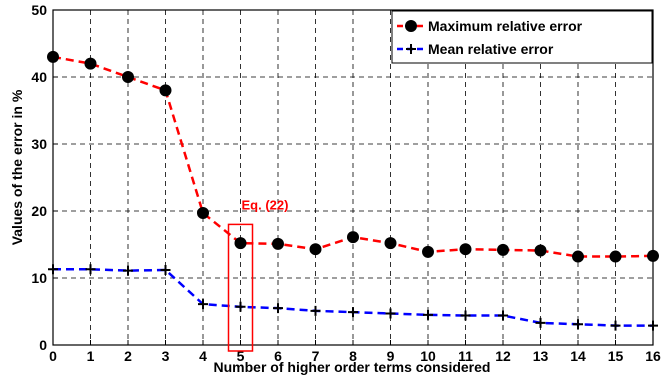 This screenshot has height=383, width=665. What do you see at coordinates (505, 26) in the screenshot?
I see `legend-label: Maximum relative error` at bounding box center [505, 26].